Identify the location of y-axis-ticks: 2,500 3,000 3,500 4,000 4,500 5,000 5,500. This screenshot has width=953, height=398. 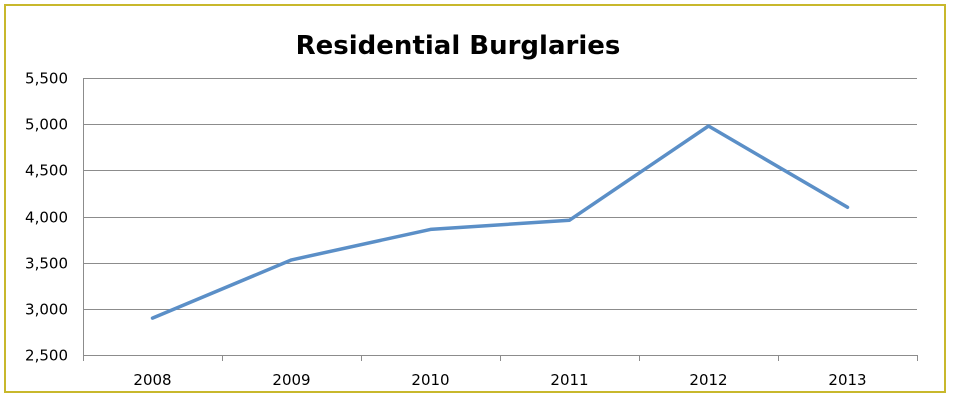
(46, 217).